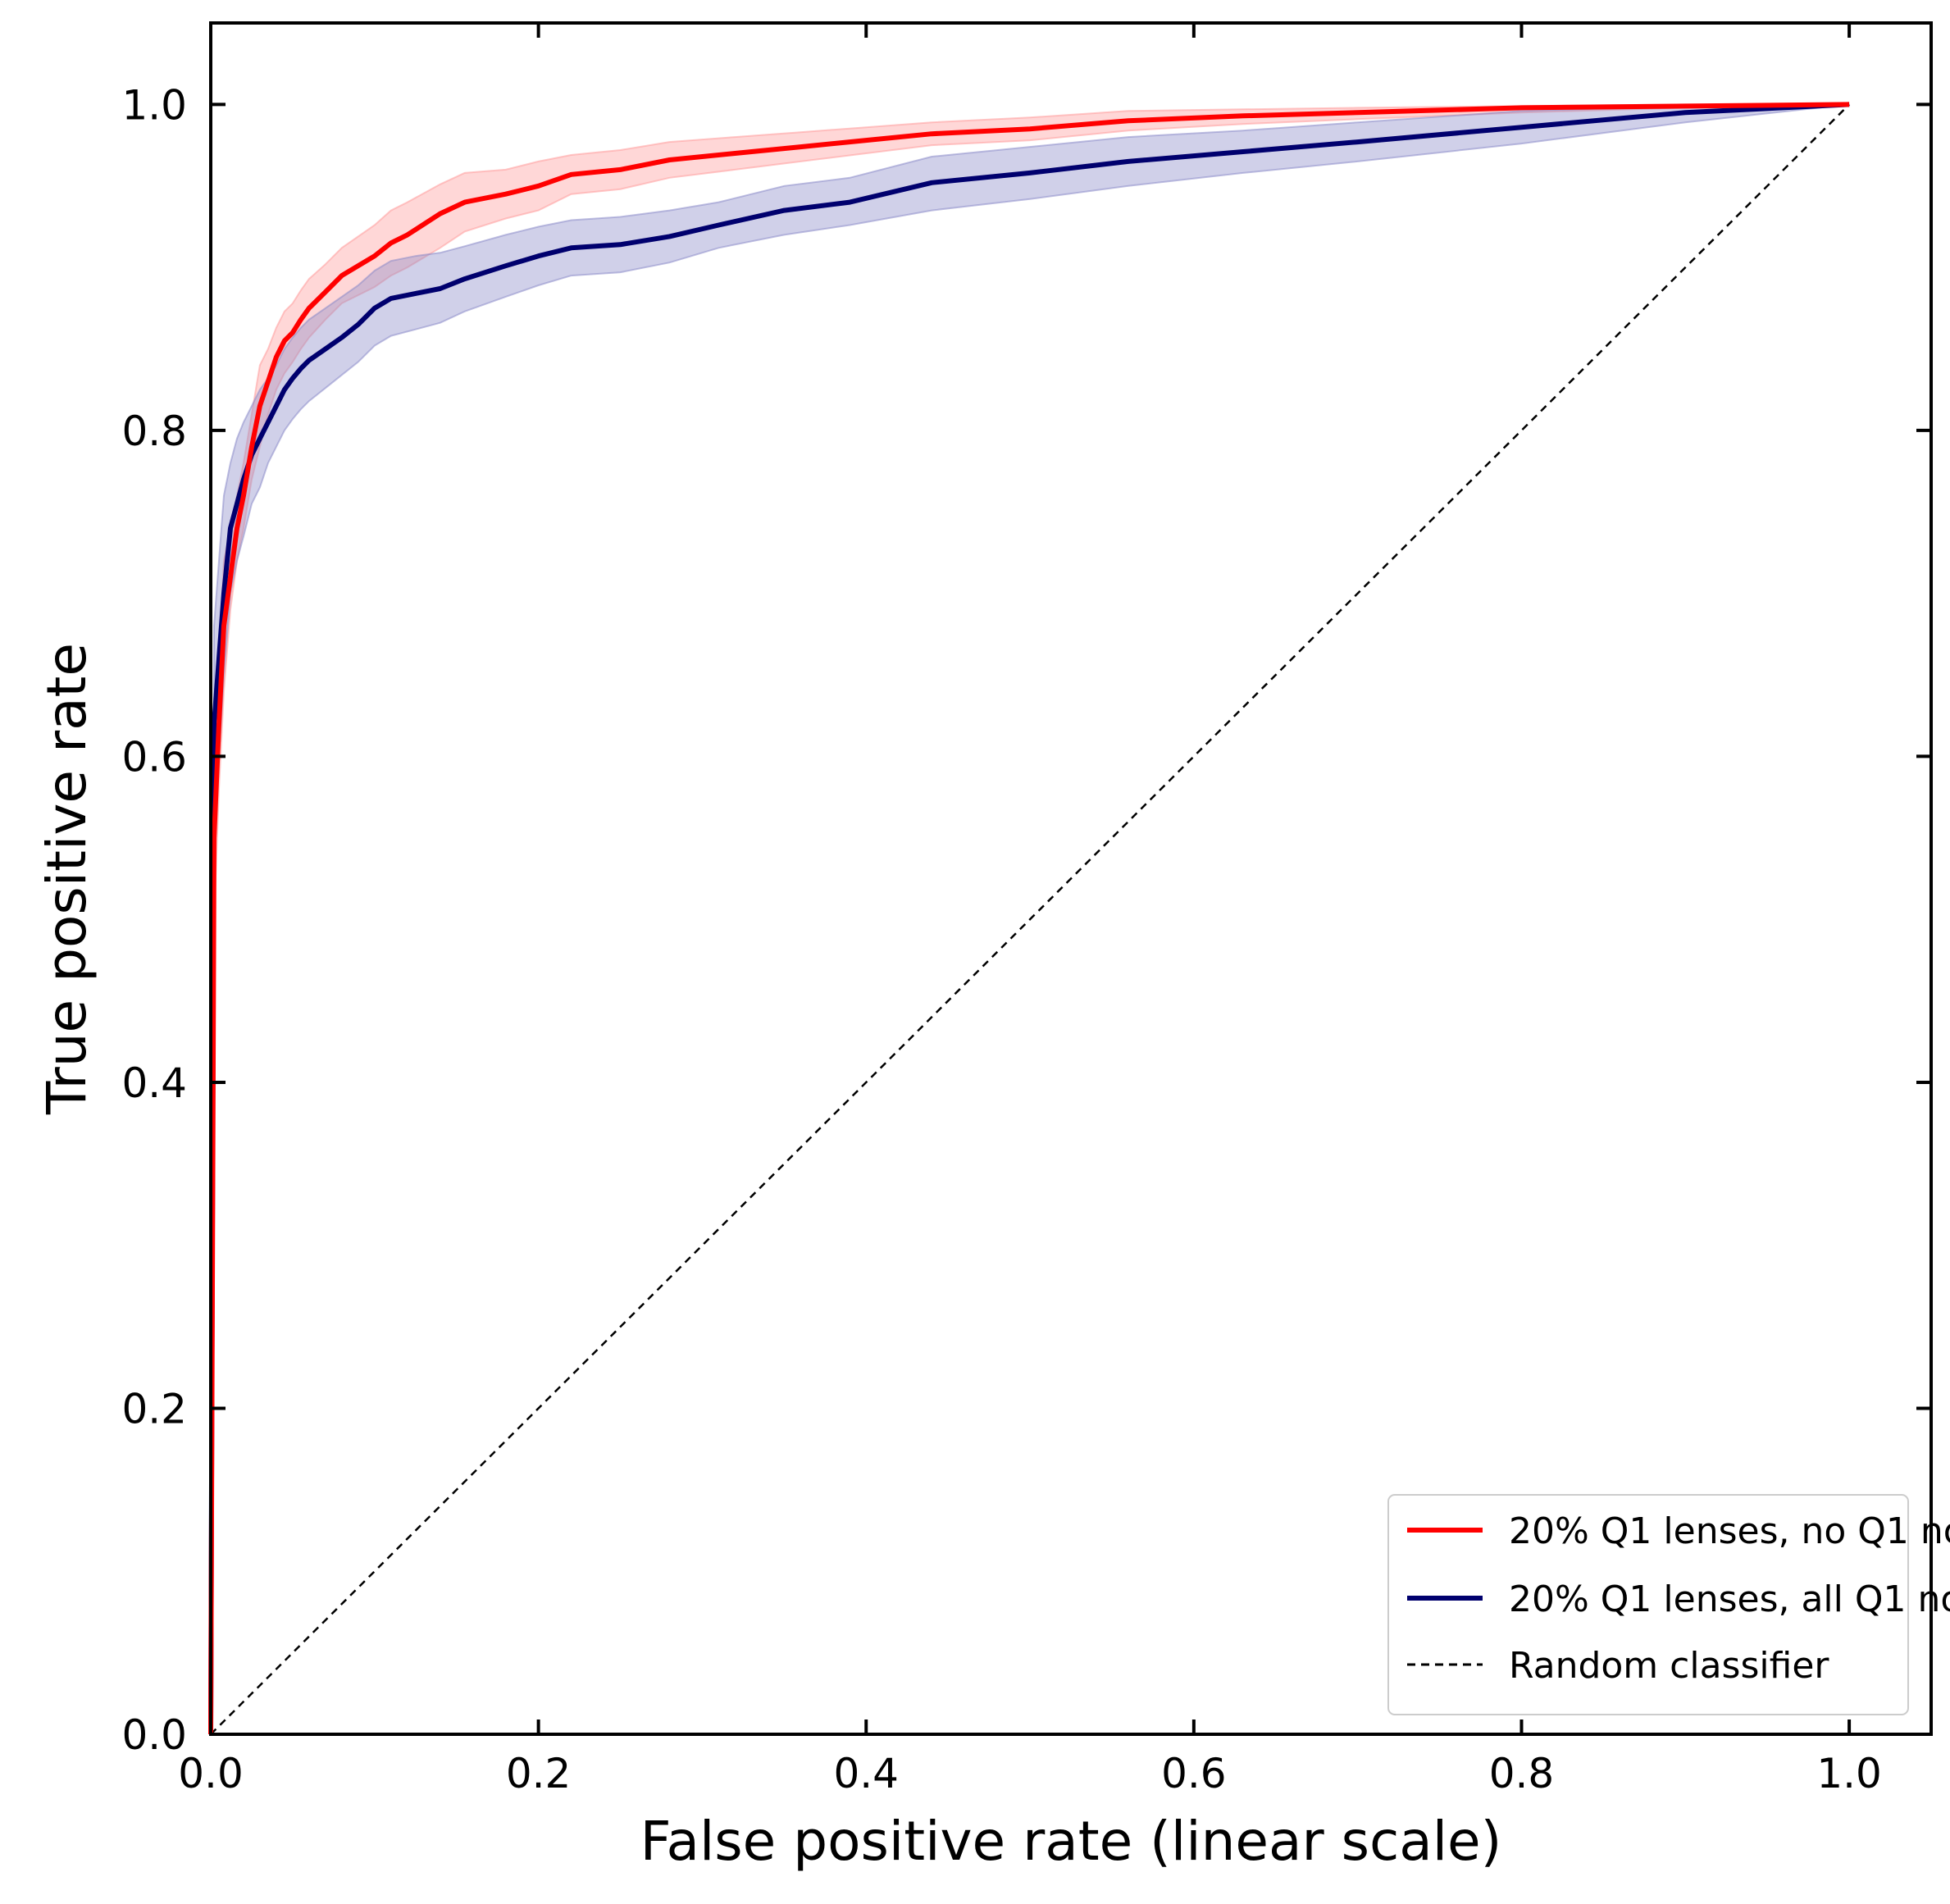 Image resolution: width=1950 pixels, height=1904 pixels. I want to click on y-tick-label: 1.0, so click(154, 105).